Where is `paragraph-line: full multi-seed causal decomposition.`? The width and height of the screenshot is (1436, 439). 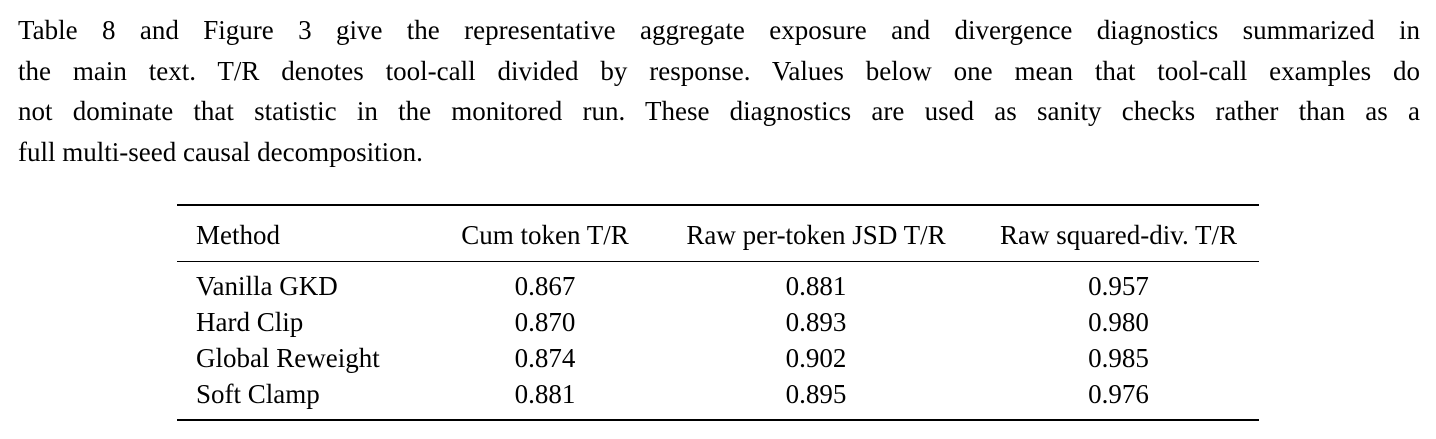
paragraph-line: full multi-seed causal decomposition. is located at coordinates (220, 152).